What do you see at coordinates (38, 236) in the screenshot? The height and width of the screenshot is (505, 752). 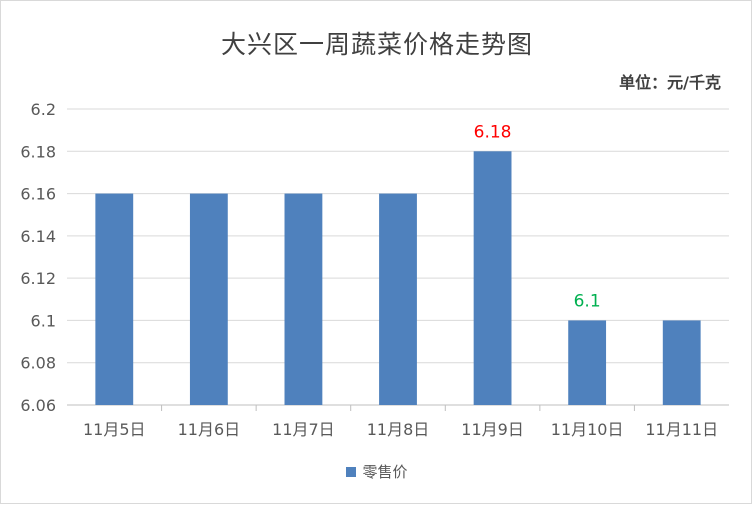 I see `y-tick-label: 6.14` at bounding box center [38, 236].